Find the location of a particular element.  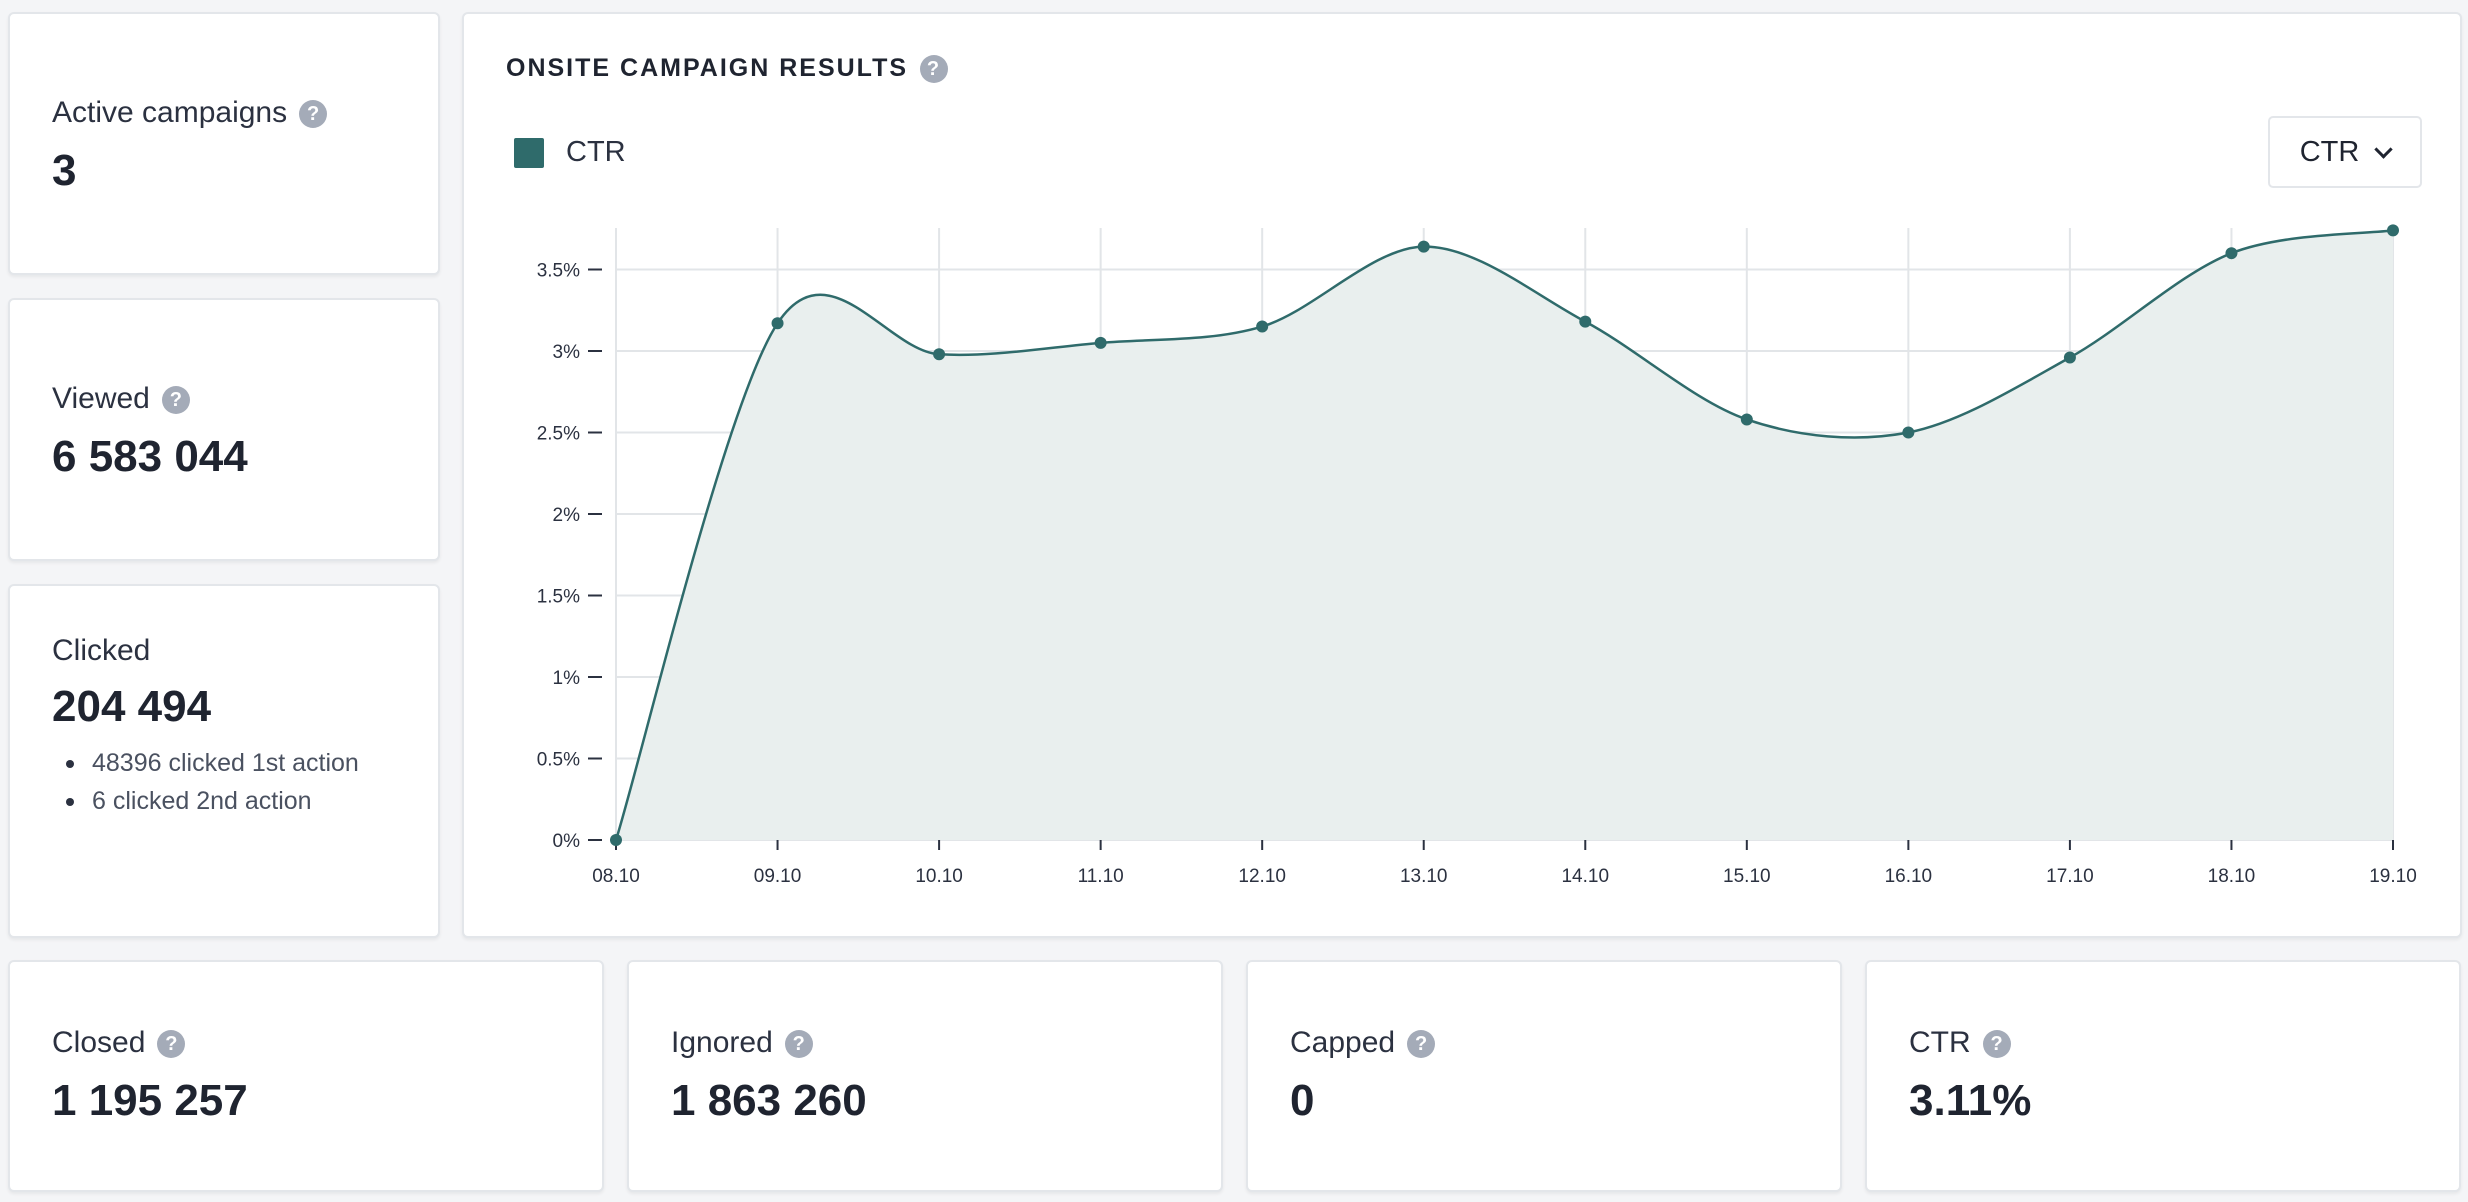

x-tick-label: 14.10 is located at coordinates (1585, 876).